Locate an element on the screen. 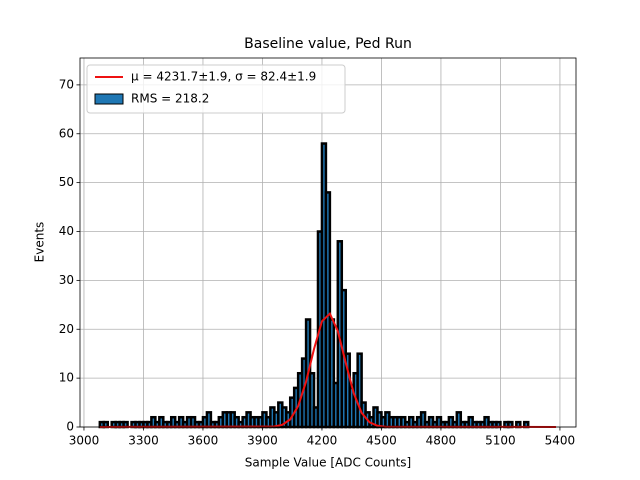 This screenshot has width=640, height=480. legend-patch is located at coordinates (109, 99).